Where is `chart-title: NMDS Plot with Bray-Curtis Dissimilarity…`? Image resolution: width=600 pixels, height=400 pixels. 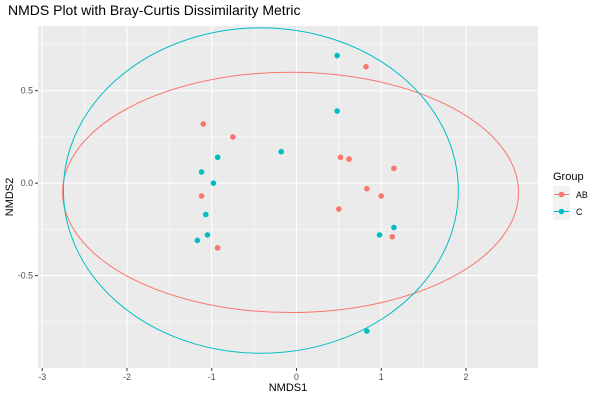 chart-title: NMDS Plot with Bray-Curtis Dissimilarity… is located at coordinates (154, 10).